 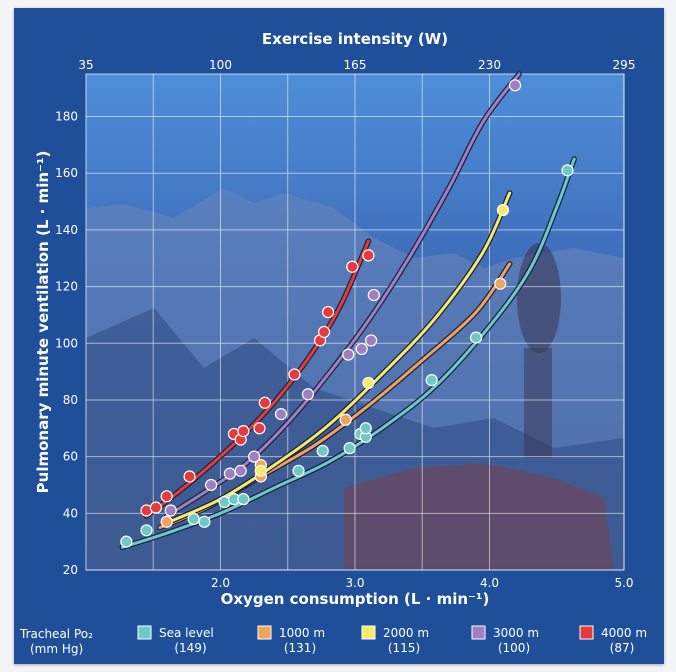 What do you see at coordinates (622, 648) in the screenshot?
I see `legend-sublabel-4000-m: (87)` at bounding box center [622, 648].